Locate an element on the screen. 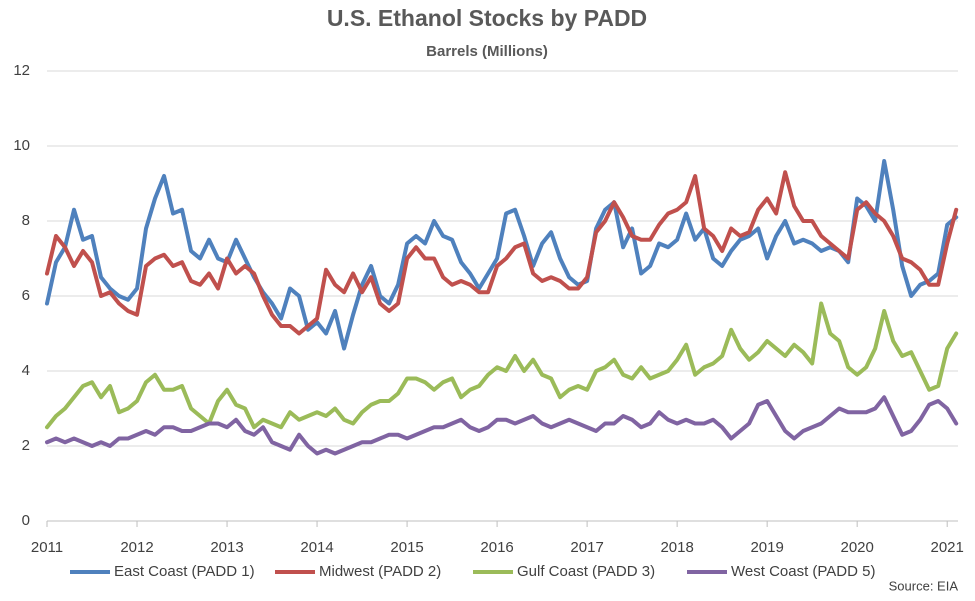 The image size is (975, 601). legend-label: Midwest (PADD 2) is located at coordinates (380, 571).